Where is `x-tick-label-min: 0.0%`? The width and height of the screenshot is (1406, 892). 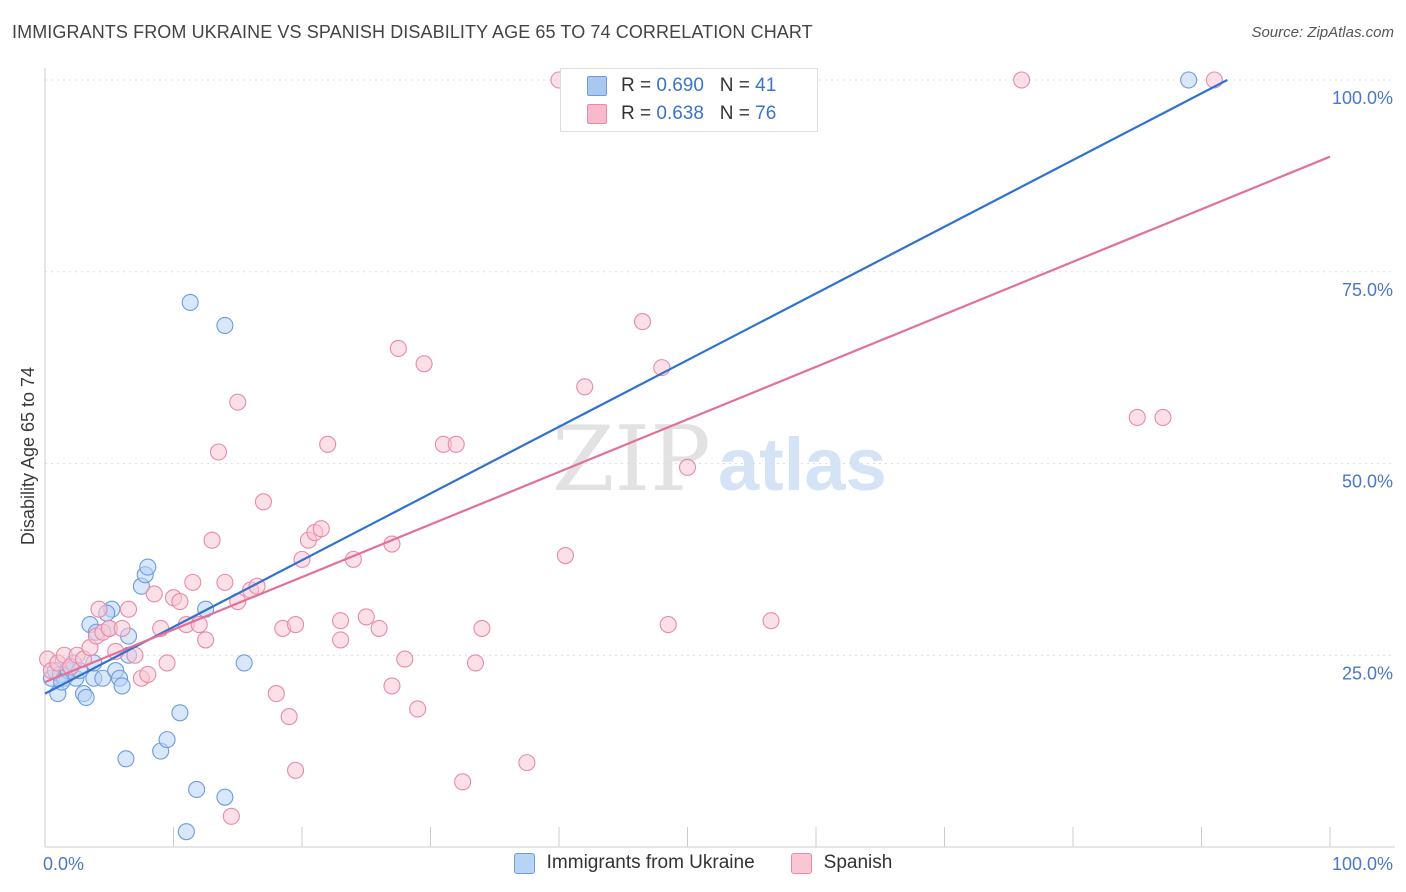 x-tick-label-min: 0.0% is located at coordinates (63, 864).